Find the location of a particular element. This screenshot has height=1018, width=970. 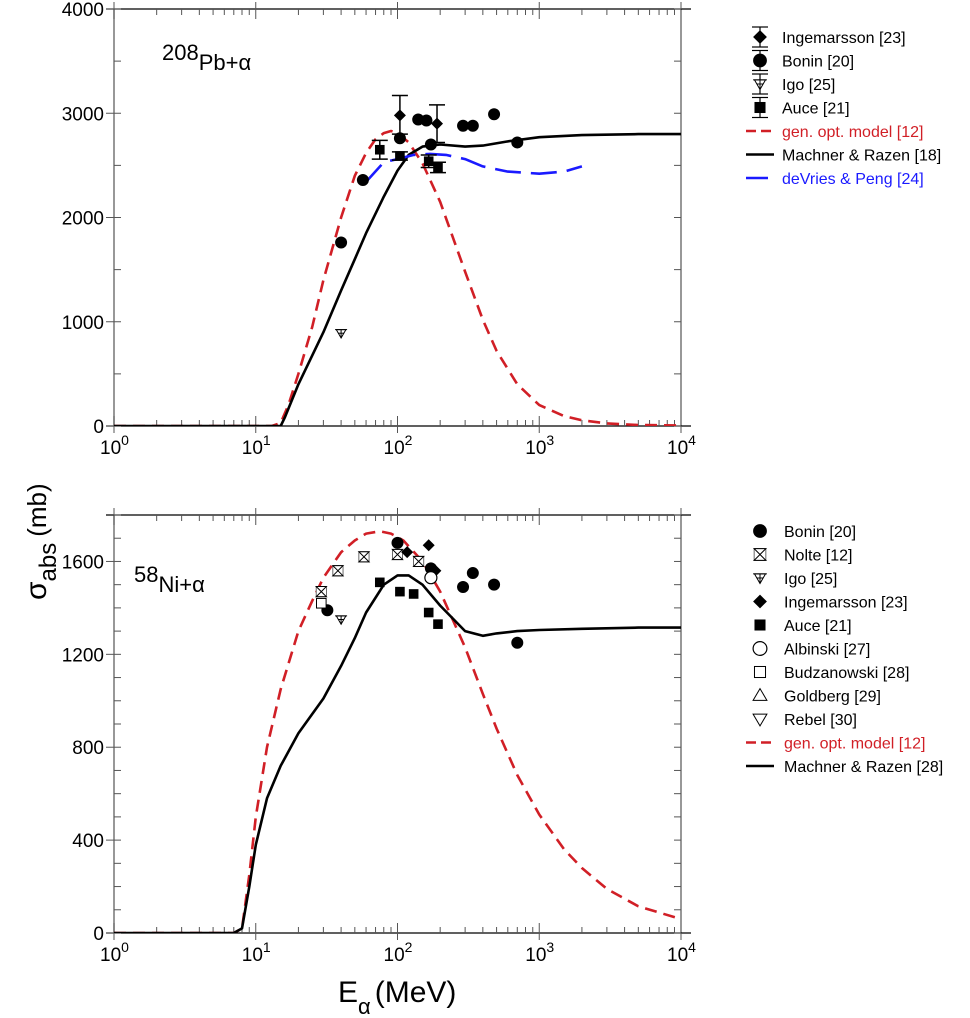

legend-item-nolte-12: Nolte [12] is located at coordinates (802, 556).